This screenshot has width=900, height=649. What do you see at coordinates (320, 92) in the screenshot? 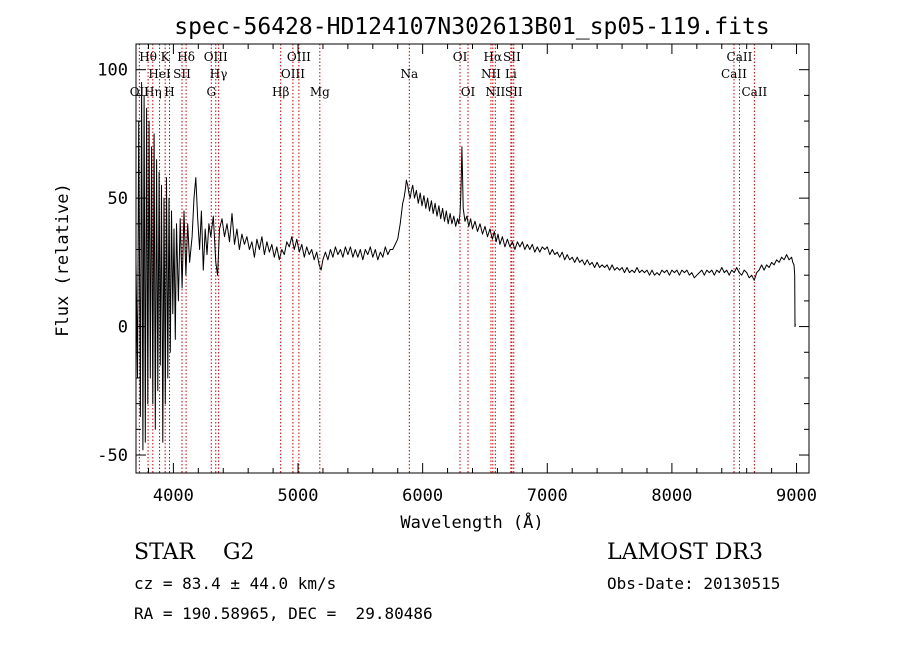
I see `line-marker-label: Mg` at bounding box center [320, 92].